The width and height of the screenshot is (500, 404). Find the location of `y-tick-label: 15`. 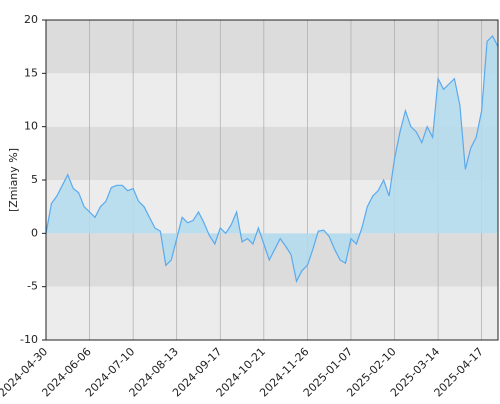

y-tick-label: 15 is located at coordinates (31, 72).